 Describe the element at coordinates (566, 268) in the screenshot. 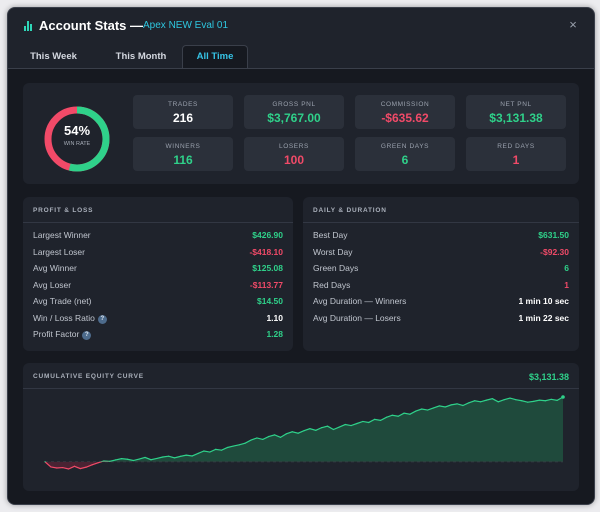

I see `row-value: 6` at that location.